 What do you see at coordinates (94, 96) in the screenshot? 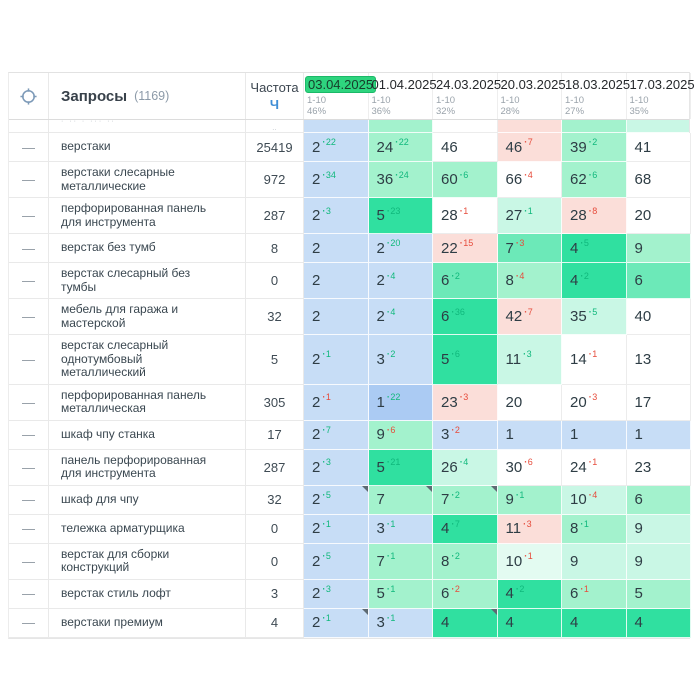
I see `queries-label: Запросы` at bounding box center [94, 96].